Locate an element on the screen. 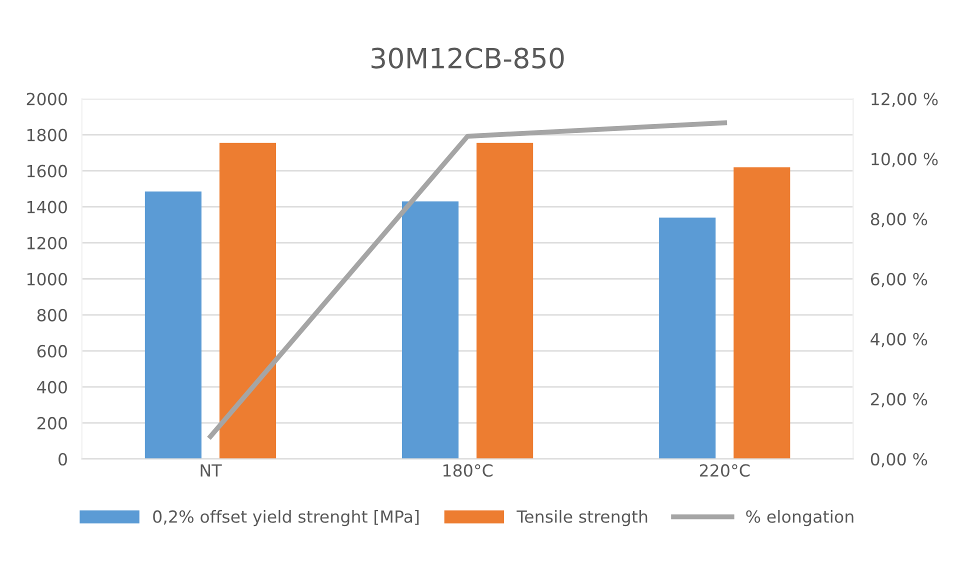 The height and width of the screenshot is (581, 964). y2-tick-label: 10,00 % is located at coordinates (905, 160).